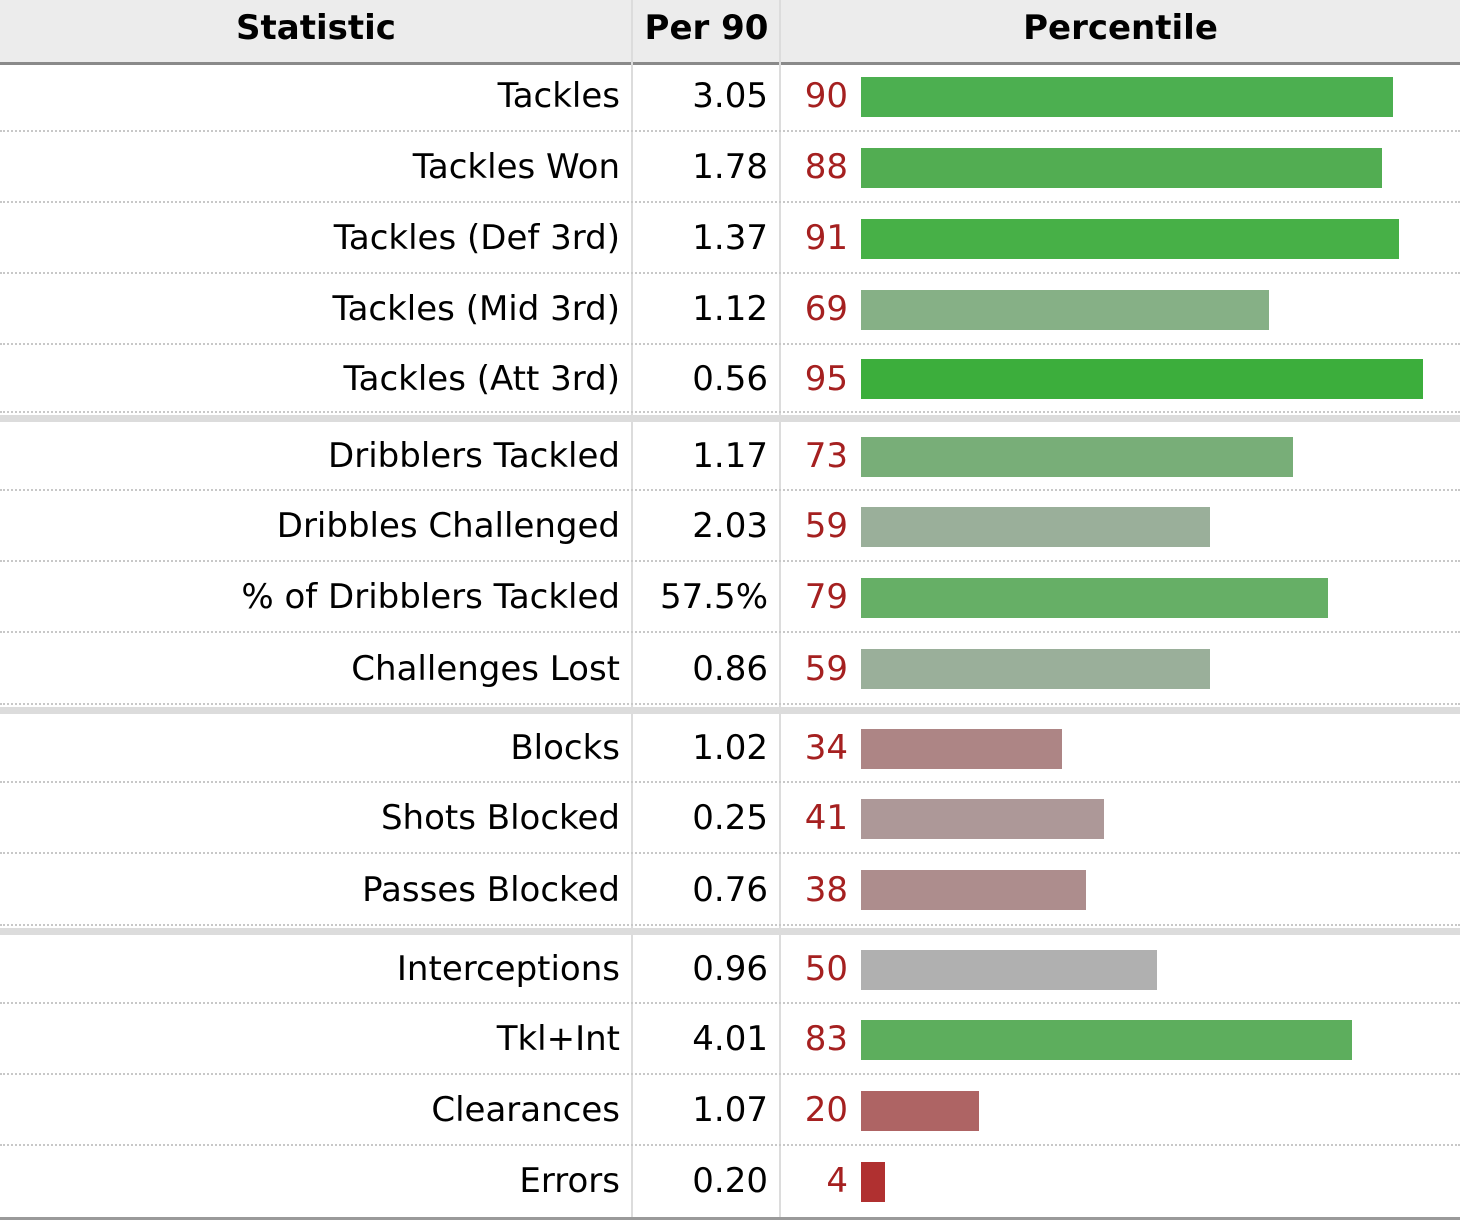  I want to click on table-row: Shots Blocked 0.25 41, so click(730, 819).